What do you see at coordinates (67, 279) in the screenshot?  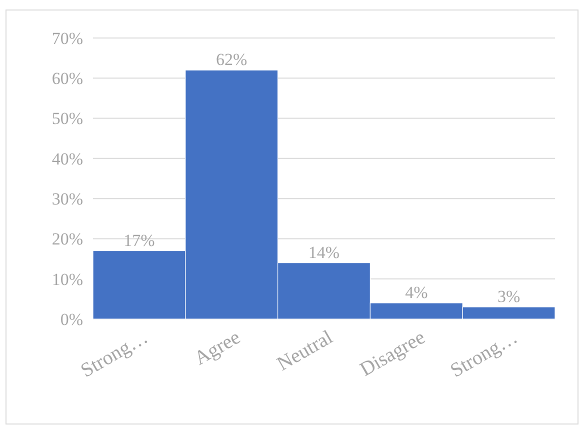 I see `y-tick-label: 10%` at bounding box center [67, 279].